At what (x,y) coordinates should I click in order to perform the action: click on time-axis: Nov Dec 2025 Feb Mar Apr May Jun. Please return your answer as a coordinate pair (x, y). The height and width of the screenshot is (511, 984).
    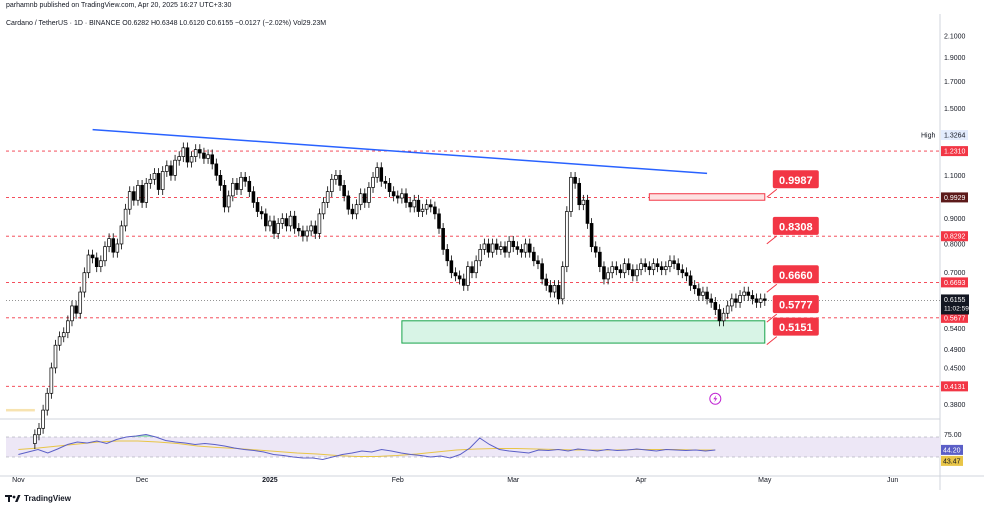
    Looking at the image, I should click on (455, 480).